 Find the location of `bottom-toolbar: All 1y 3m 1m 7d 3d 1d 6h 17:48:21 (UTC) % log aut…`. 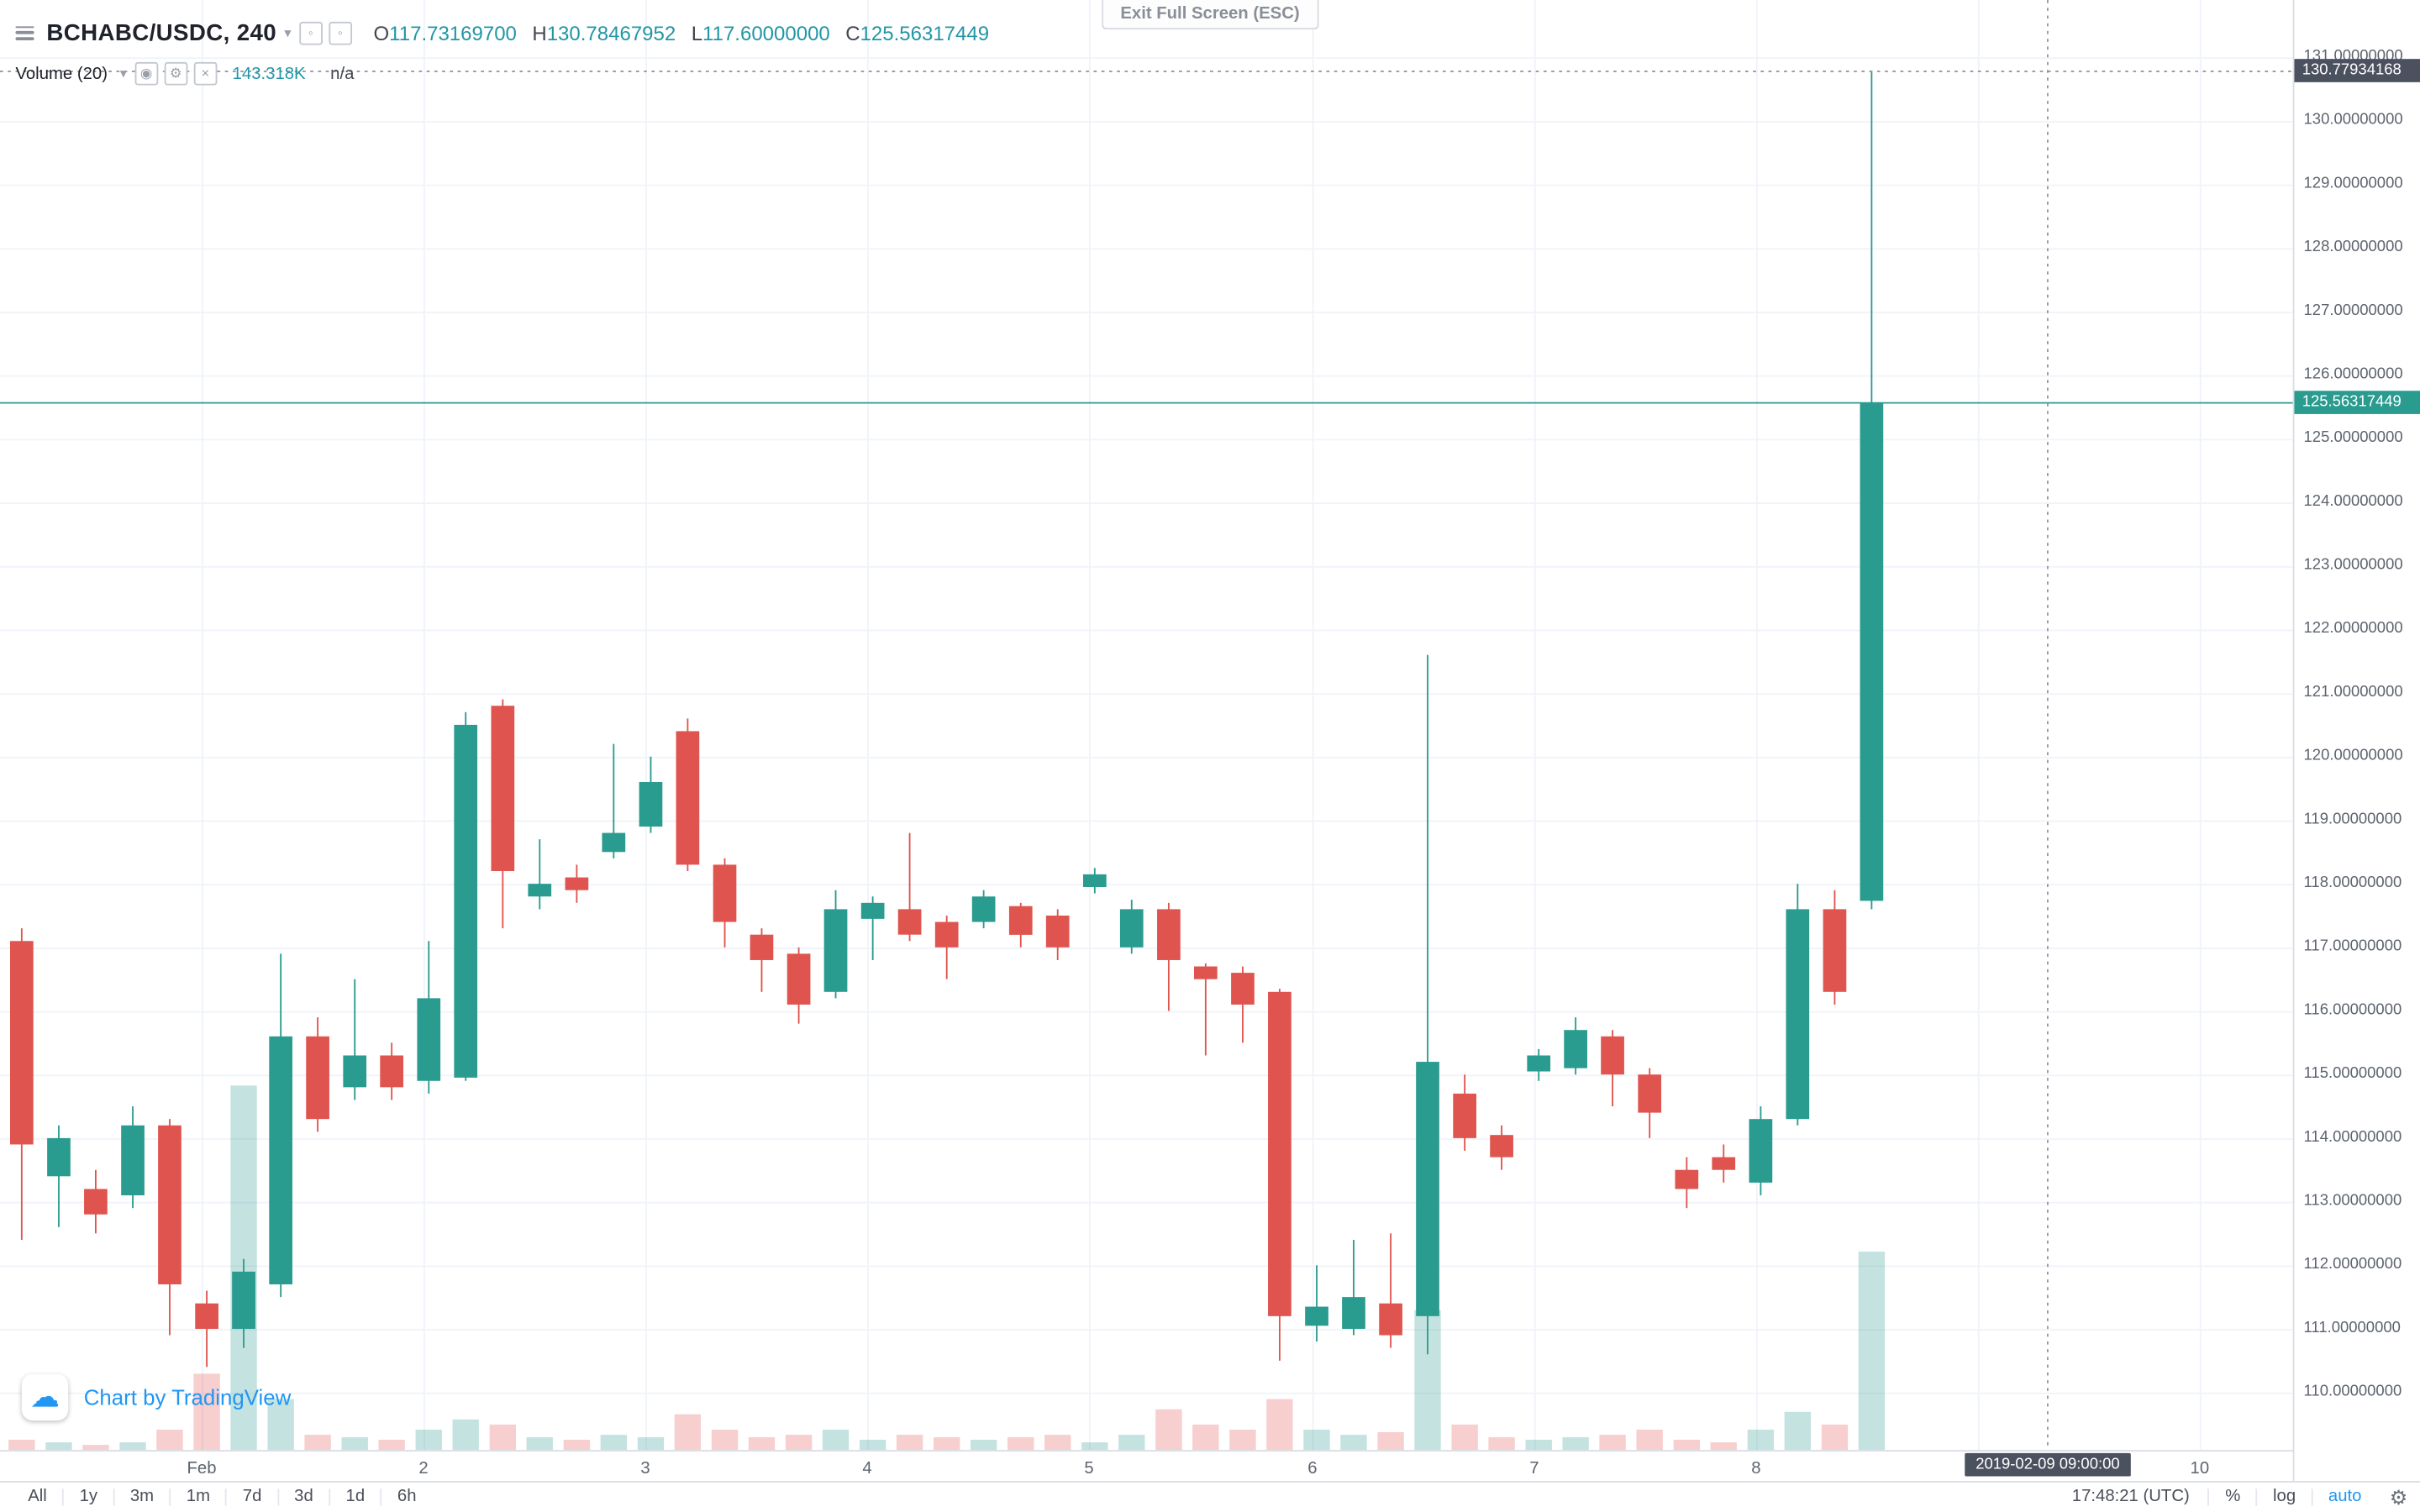

bottom-toolbar: All 1y 3m 1m 7d 3d 1d 6h 17:48:21 (UTC) % log aut… is located at coordinates (1210, 1496).